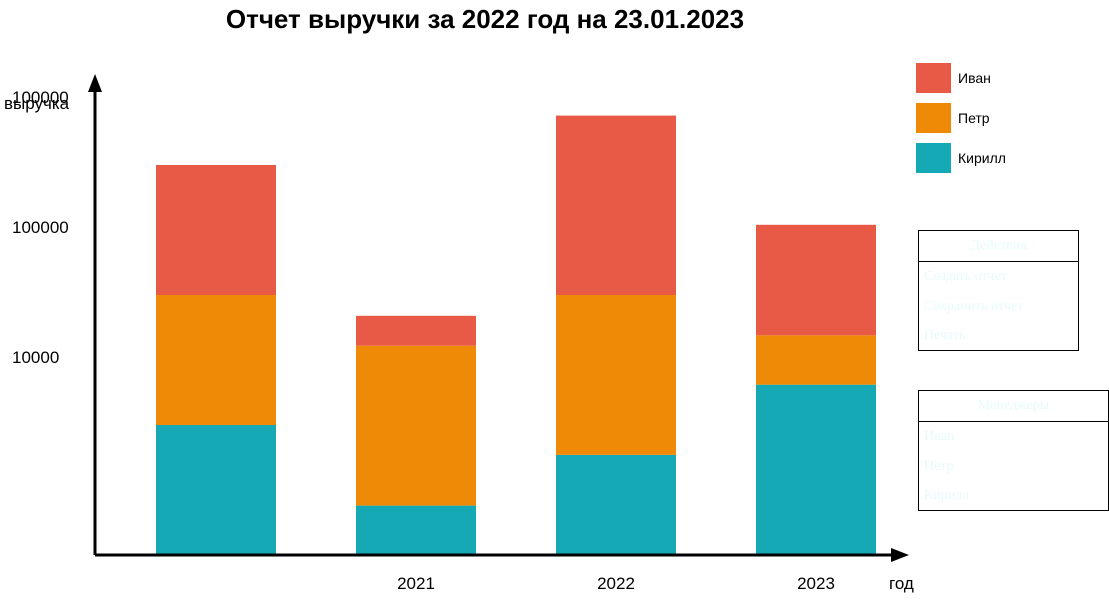 This screenshot has height=601, width=1109. What do you see at coordinates (900, 555) in the screenshot?
I see `x-axis-arrow` at bounding box center [900, 555].